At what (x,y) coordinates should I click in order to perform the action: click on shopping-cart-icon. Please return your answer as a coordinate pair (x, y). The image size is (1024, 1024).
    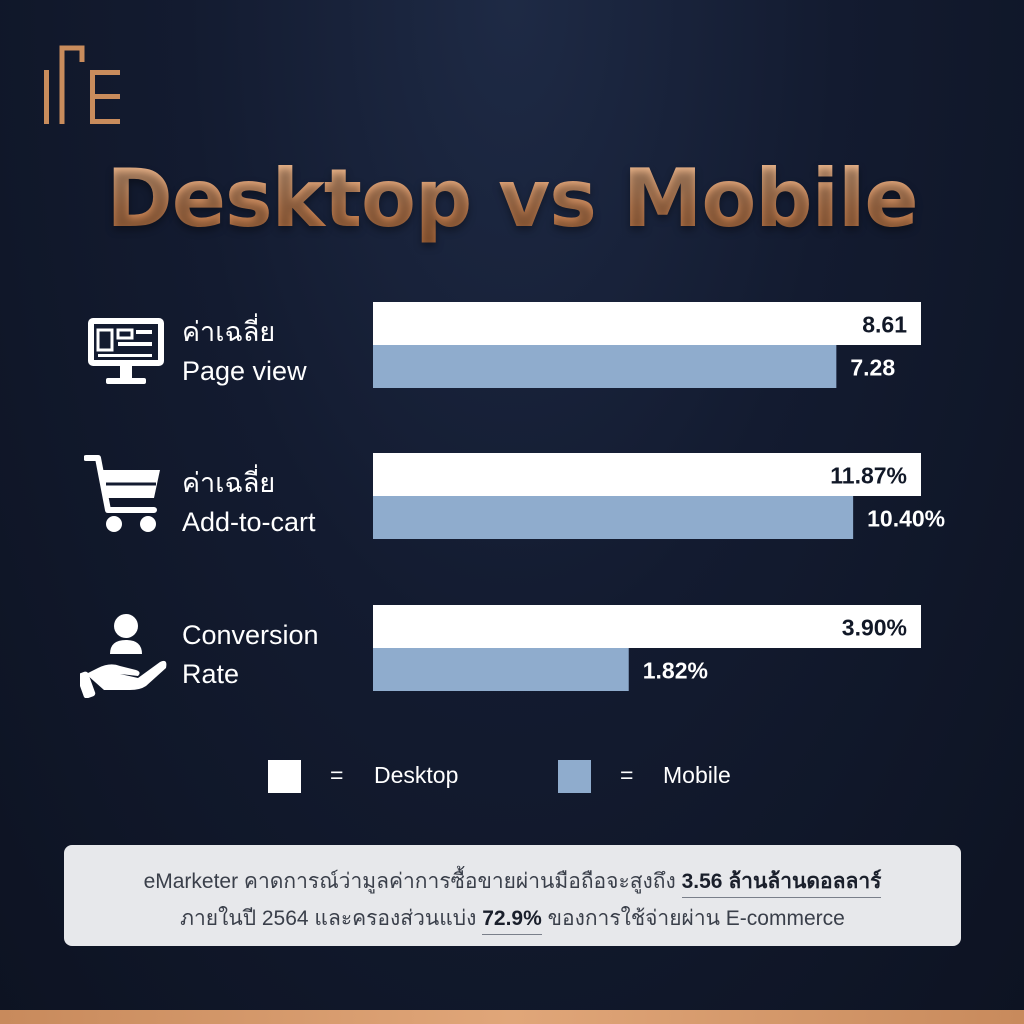
    Looking at the image, I should click on (122, 493).